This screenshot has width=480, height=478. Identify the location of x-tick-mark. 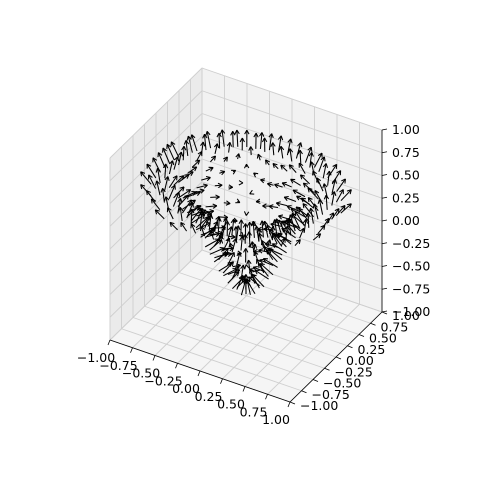
(221, 381).